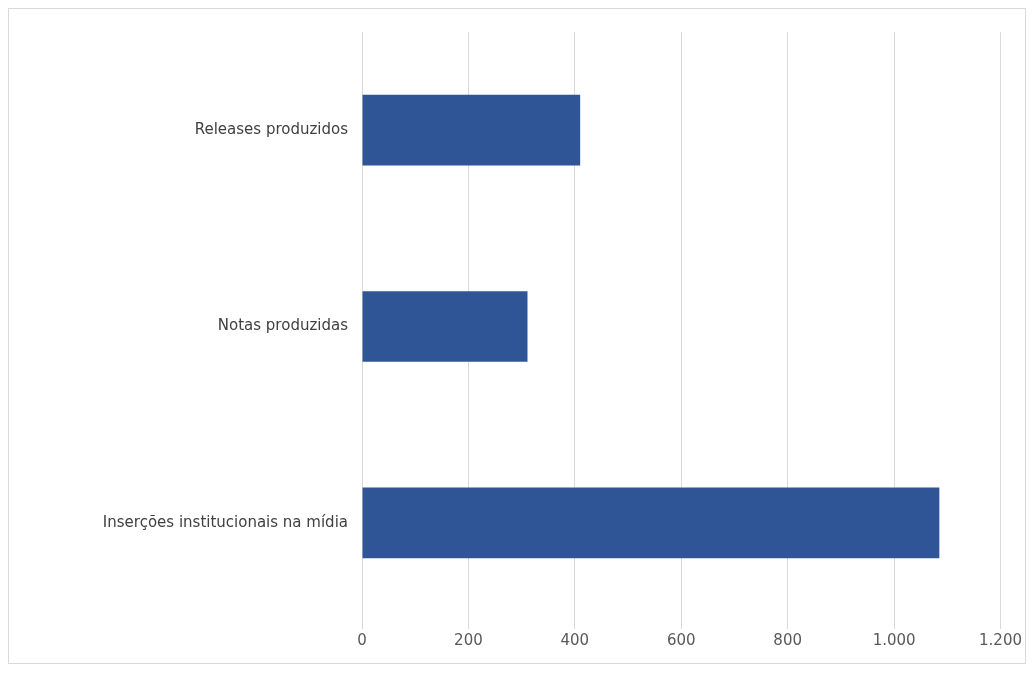  What do you see at coordinates (362, 639) in the screenshot?
I see `x-tick-label: 0` at bounding box center [362, 639].